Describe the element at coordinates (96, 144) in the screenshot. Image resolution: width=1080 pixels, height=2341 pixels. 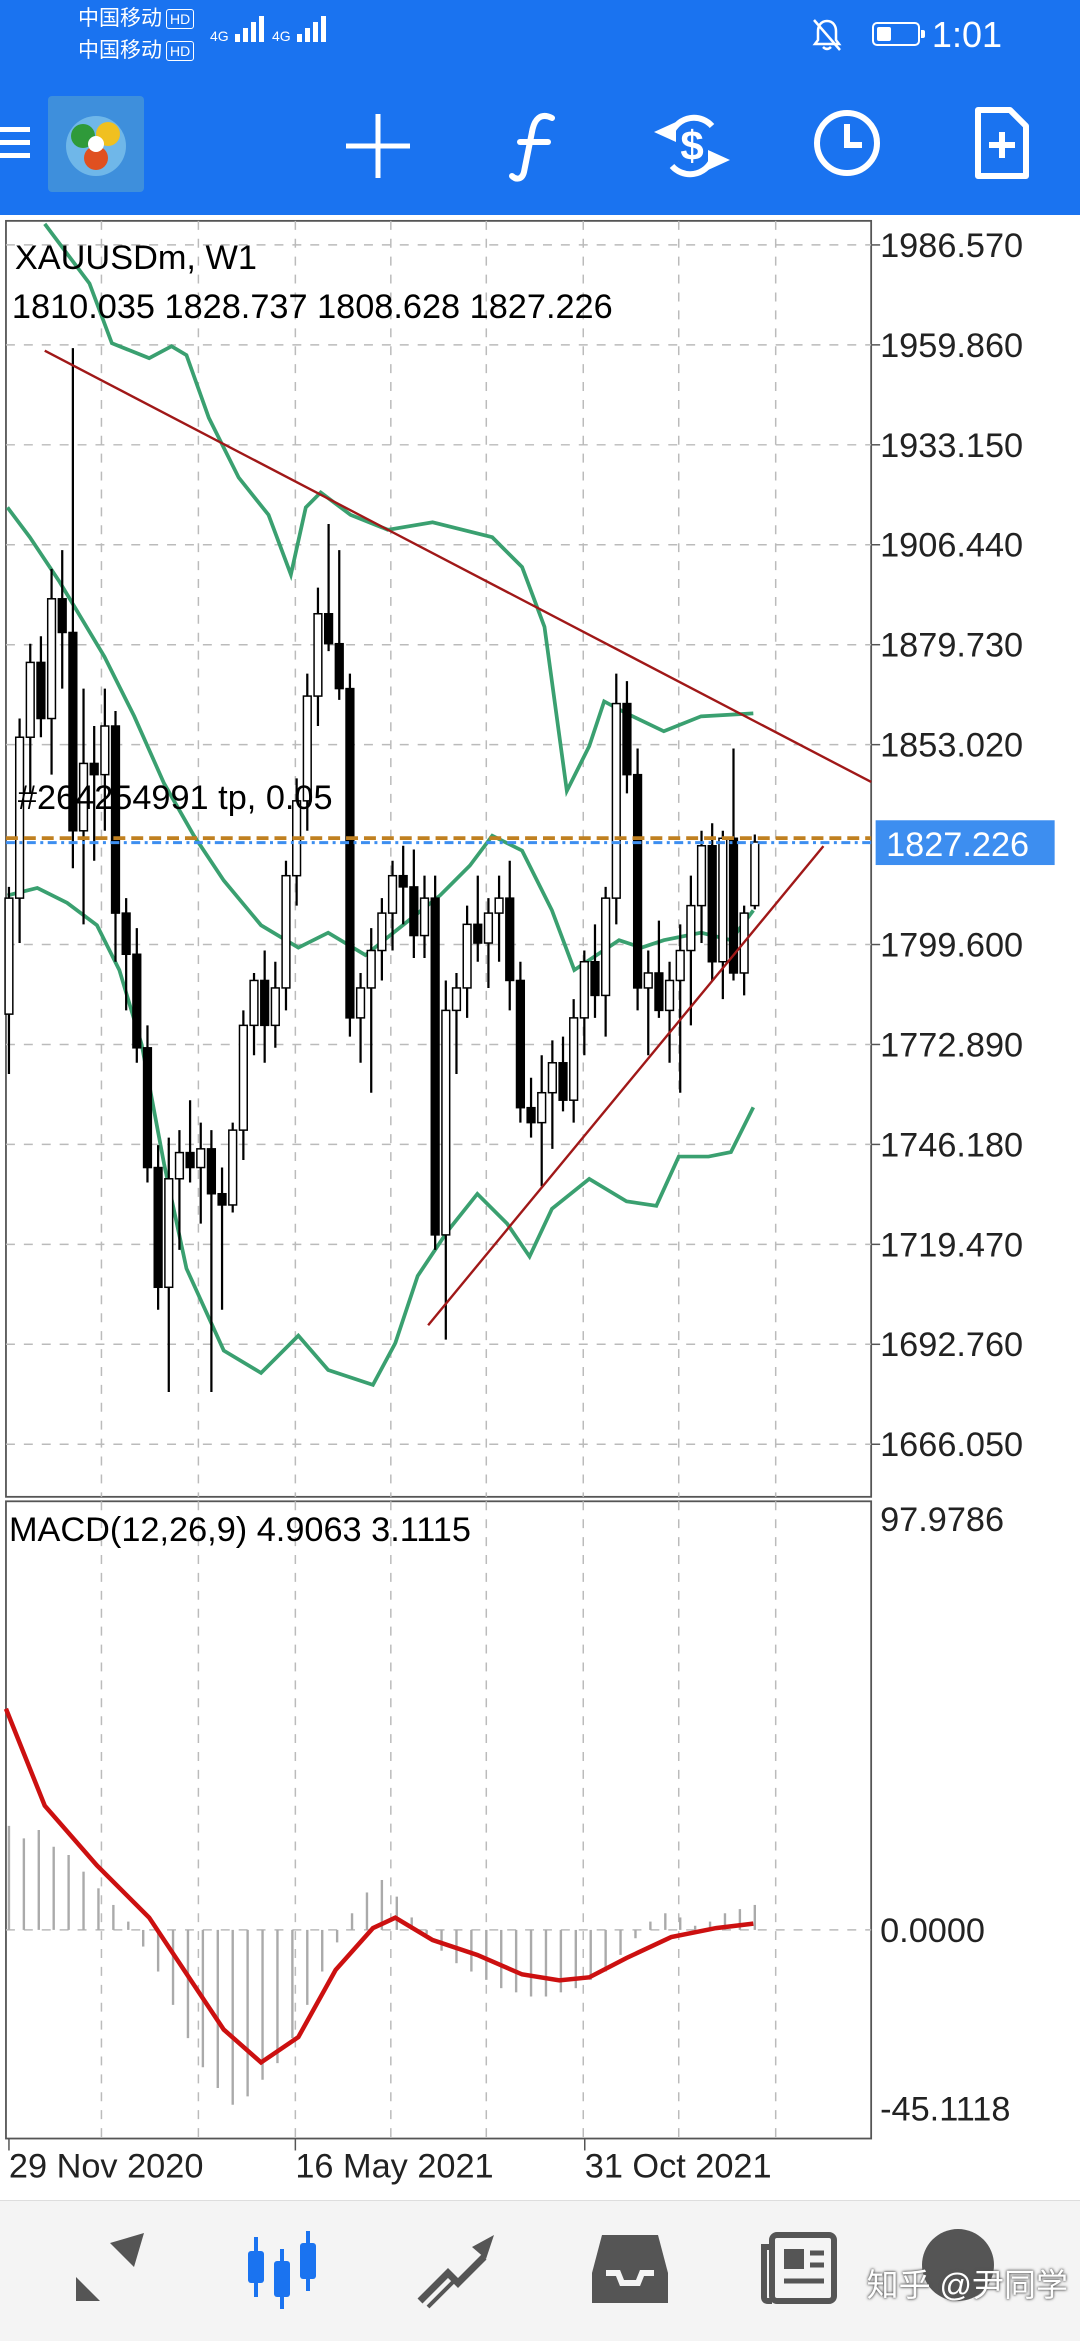
I see `metatrader-logo` at that location.